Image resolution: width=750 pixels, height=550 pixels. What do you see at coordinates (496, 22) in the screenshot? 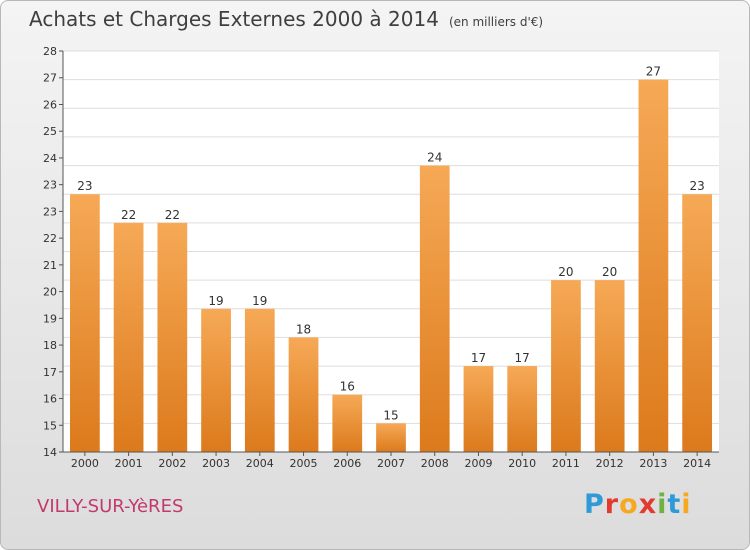
I see `chart-unit: (en milliers d'€)` at bounding box center [496, 22].